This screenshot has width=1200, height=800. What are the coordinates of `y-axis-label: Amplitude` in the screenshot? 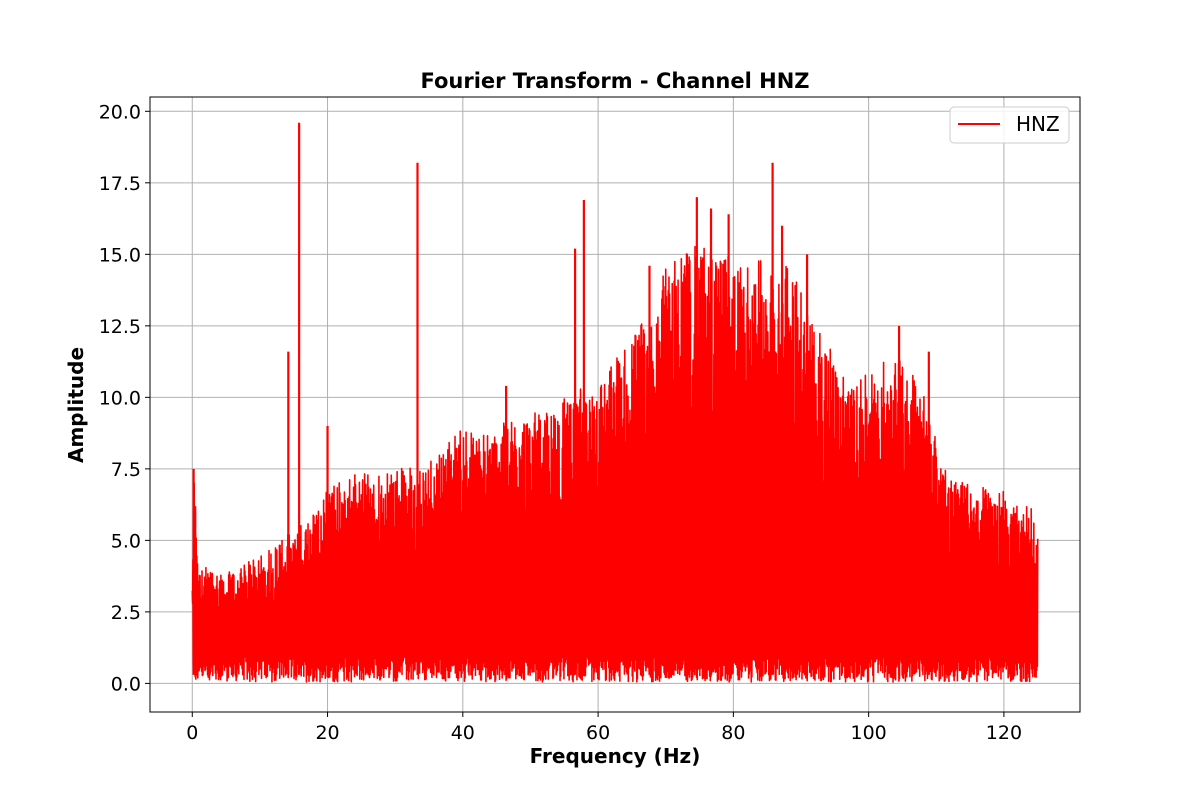 It's located at (76, 405).